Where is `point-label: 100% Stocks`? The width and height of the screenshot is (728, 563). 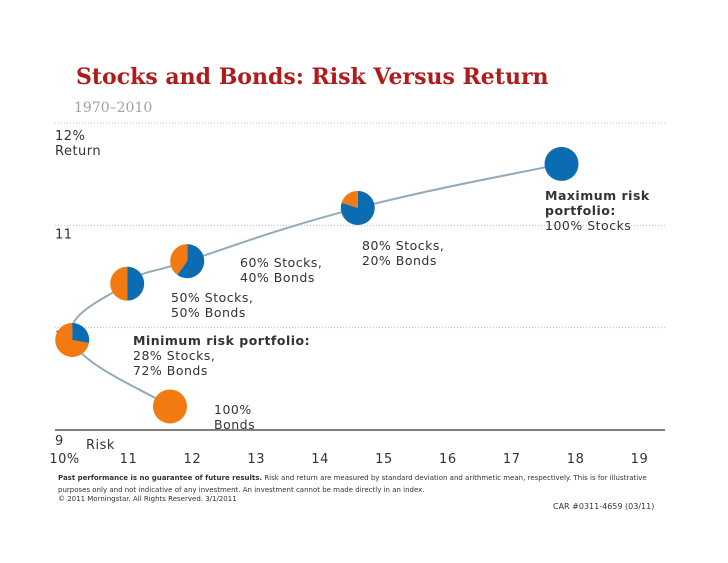 point-label: 100% Stocks is located at coordinates (588, 225).